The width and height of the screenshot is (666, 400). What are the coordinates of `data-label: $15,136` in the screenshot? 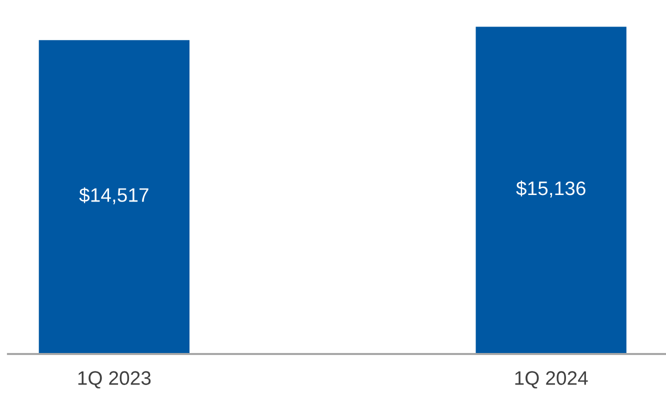 It's located at (551, 189).